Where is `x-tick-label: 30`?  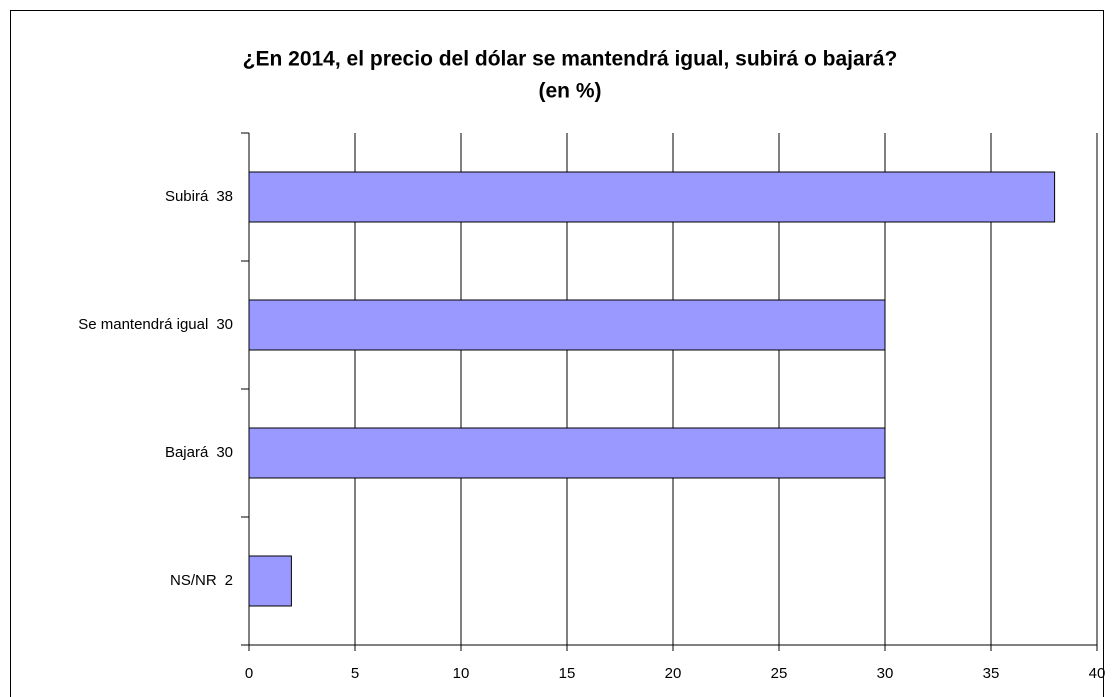
x-tick-label: 30 is located at coordinates (885, 673).